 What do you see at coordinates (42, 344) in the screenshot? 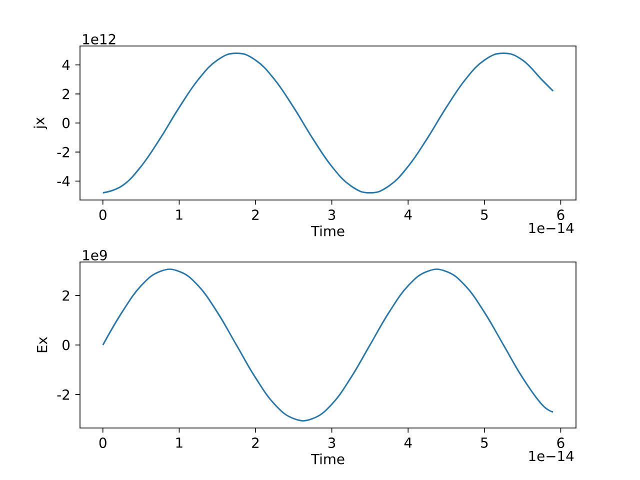
I see `y-axis-title: Ex` at bounding box center [42, 344].